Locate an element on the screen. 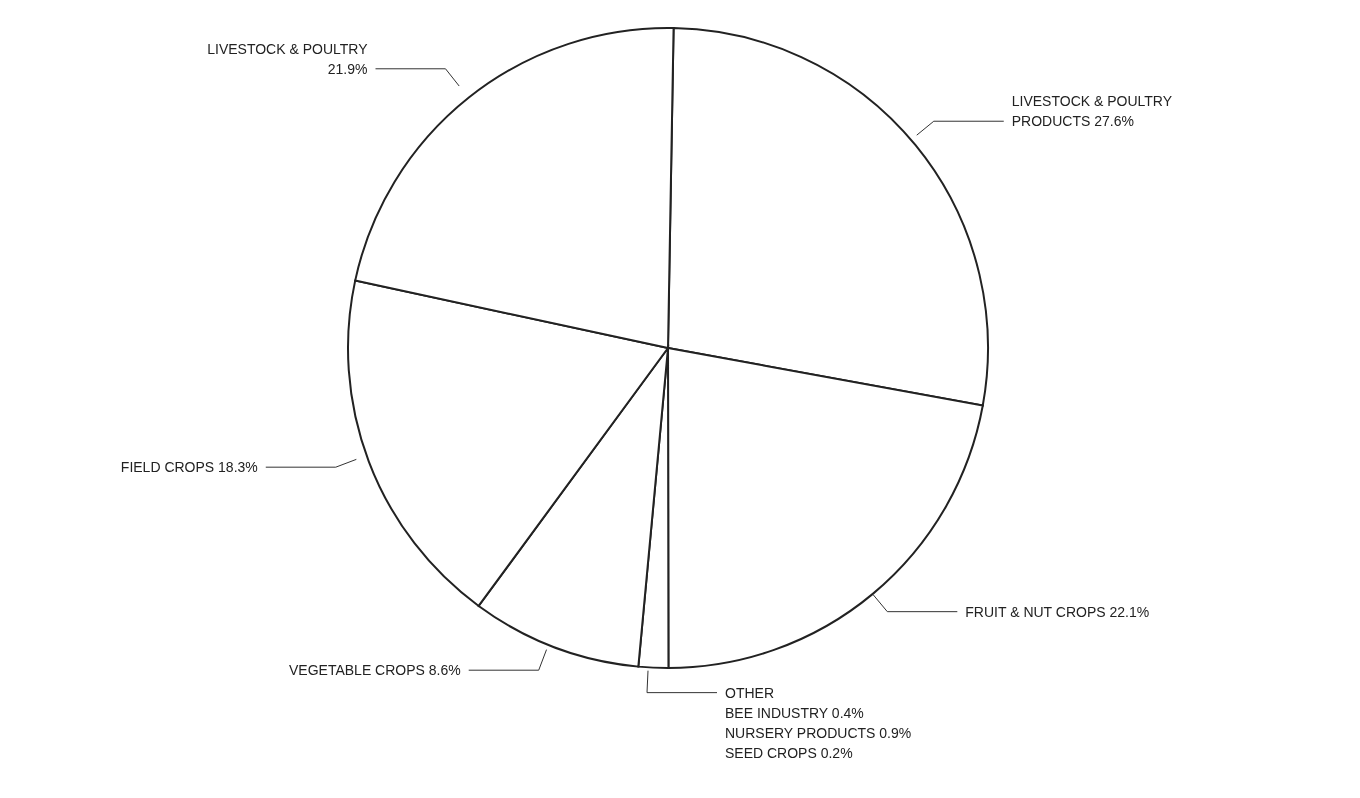 The width and height of the screenshot is (1360, 798). slice-label: LIVESTOCK & POULTRY is located at coordinates (288, 48).